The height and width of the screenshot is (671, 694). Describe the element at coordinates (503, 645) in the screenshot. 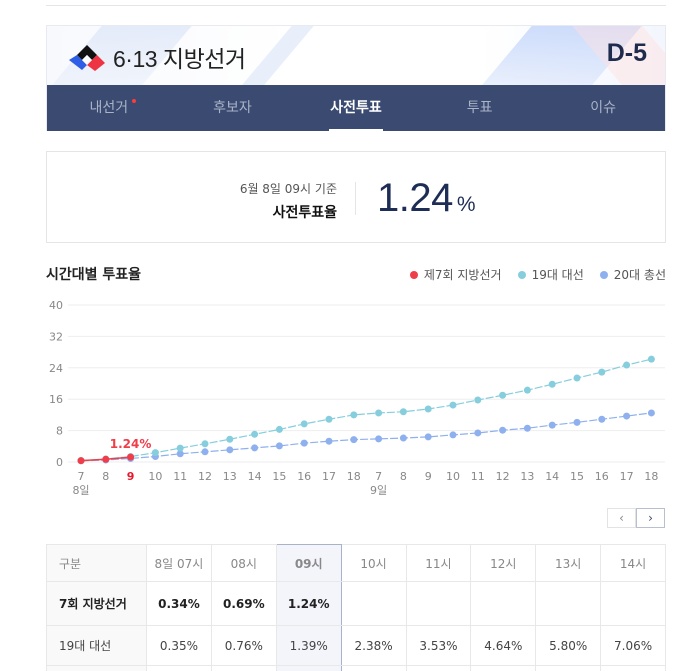

I see `table-cell: 4.64%` at that location.